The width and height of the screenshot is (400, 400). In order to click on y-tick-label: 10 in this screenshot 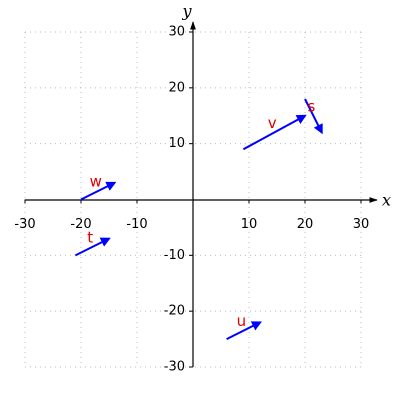, I will do `click(176, 143)`.